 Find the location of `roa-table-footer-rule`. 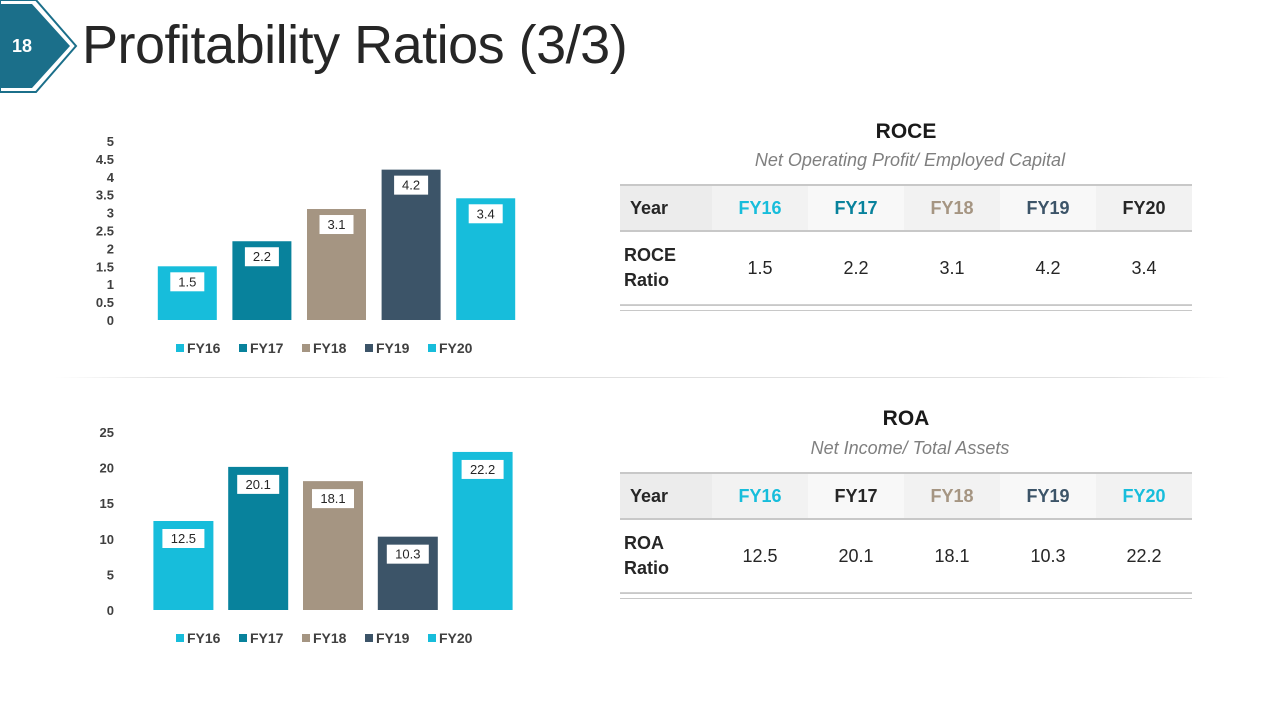

roa-table-footer-rule is located at coordinates (906, 596).